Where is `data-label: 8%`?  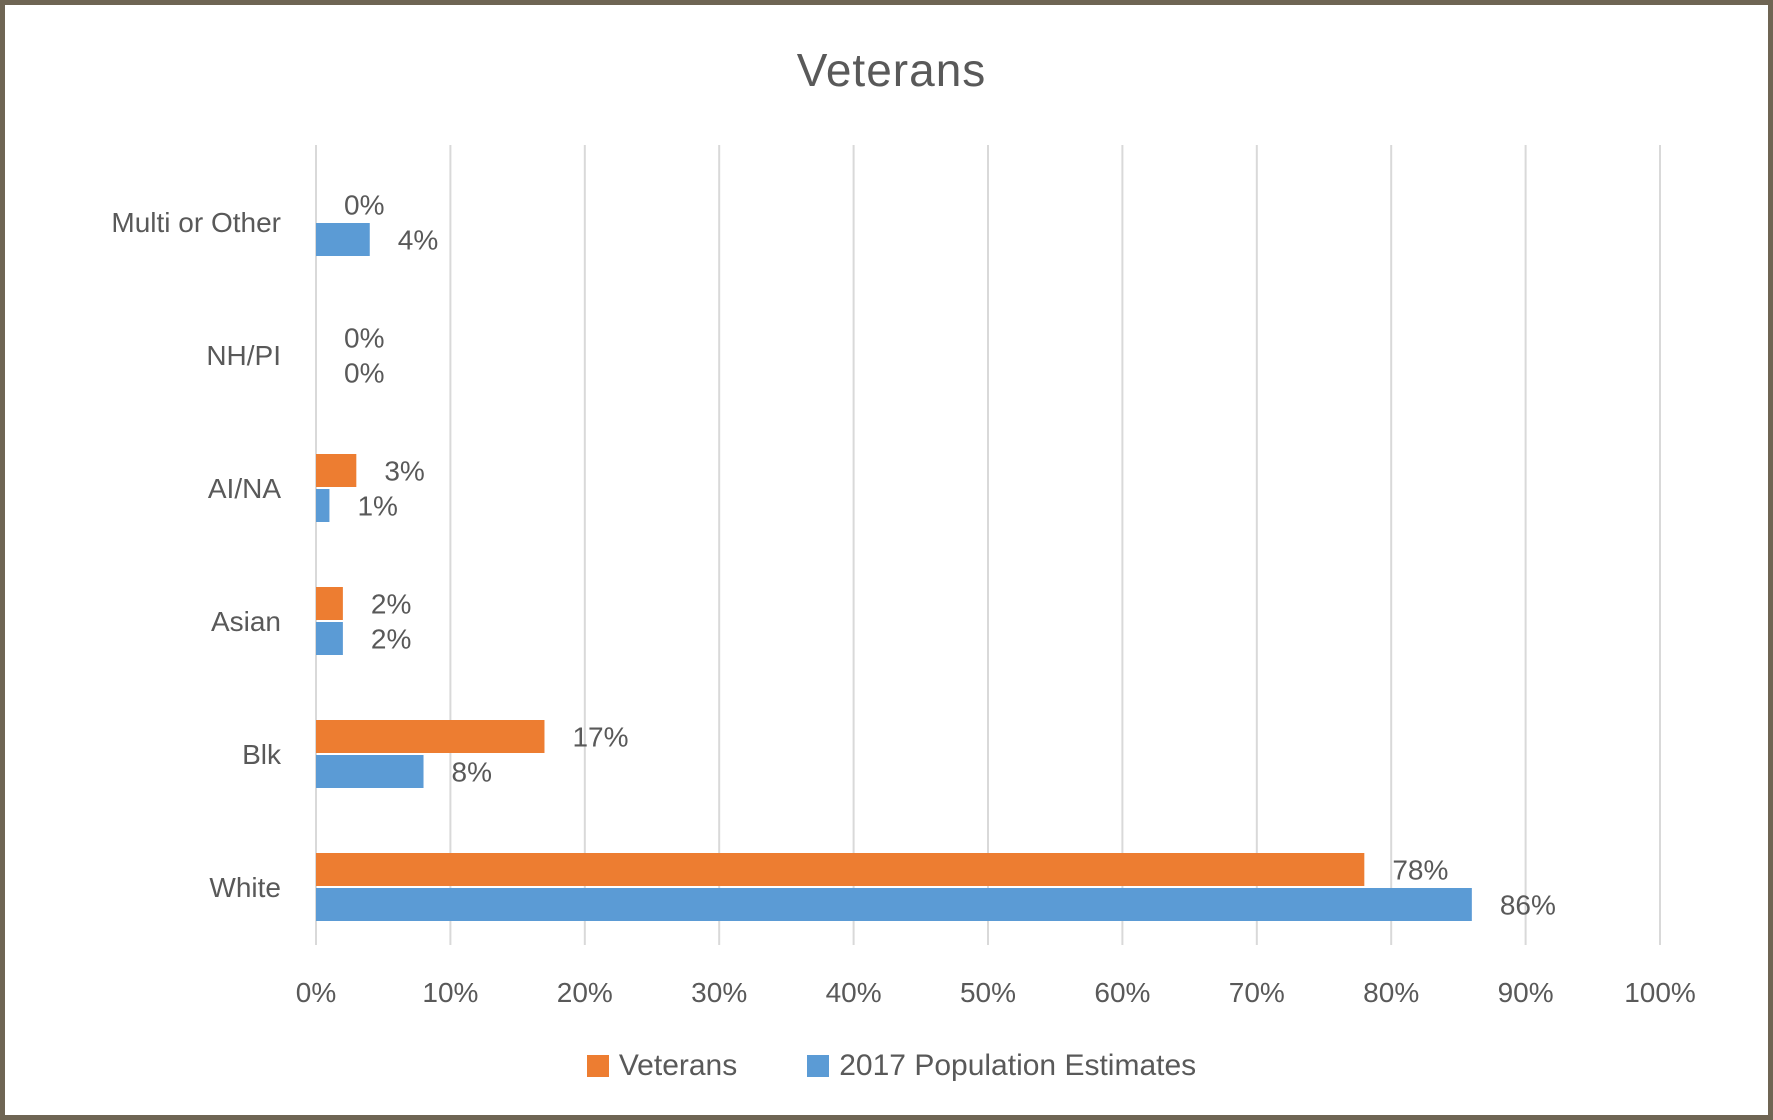 data-label: 8% is located at coordinates (472, 772).